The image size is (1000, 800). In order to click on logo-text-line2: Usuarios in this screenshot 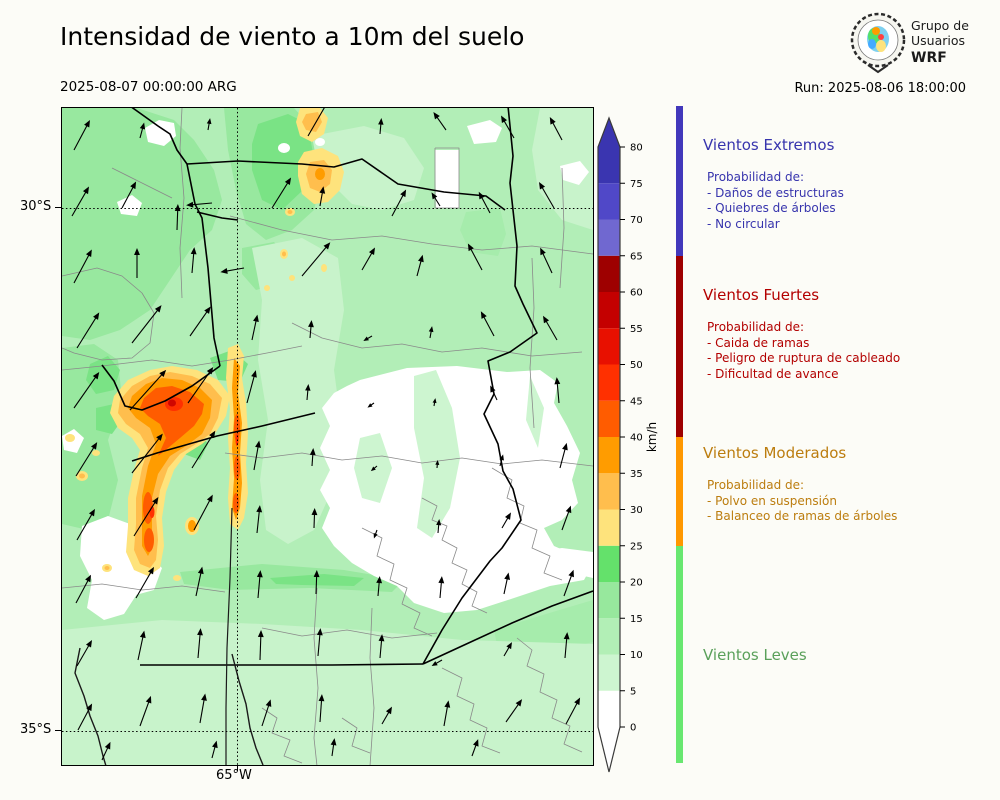, I will do `click(938, 40)`.